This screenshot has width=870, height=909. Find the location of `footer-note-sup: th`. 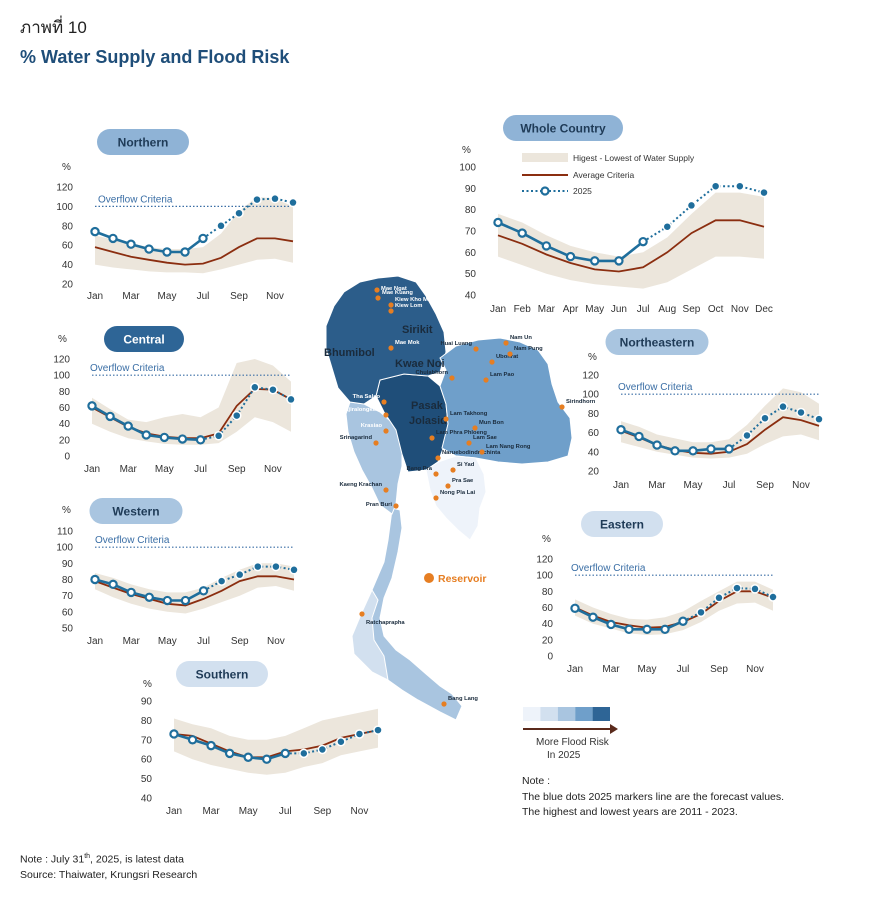

footer-note-sup: th is located at coordinates (87, 856).